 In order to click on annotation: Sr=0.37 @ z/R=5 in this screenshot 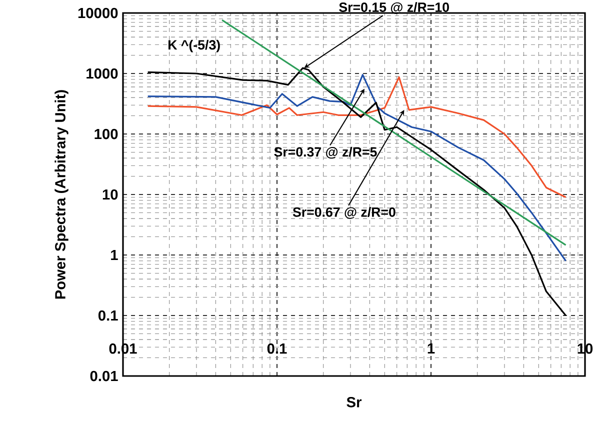, I will do `click(325, 152)`.